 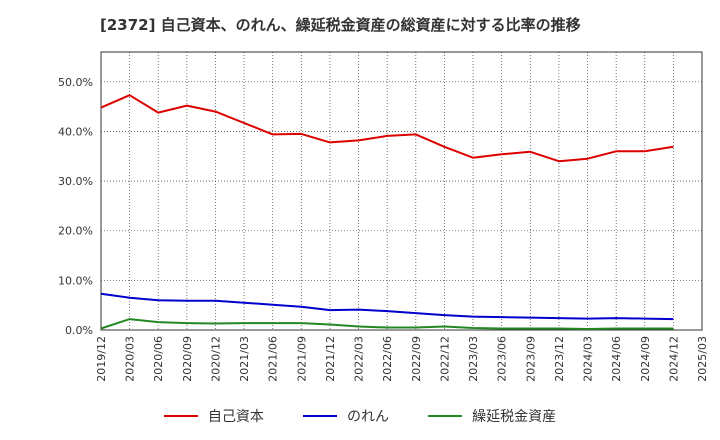 I want to click on y-tick-label: 10.0%, so click(x=75, y=280).